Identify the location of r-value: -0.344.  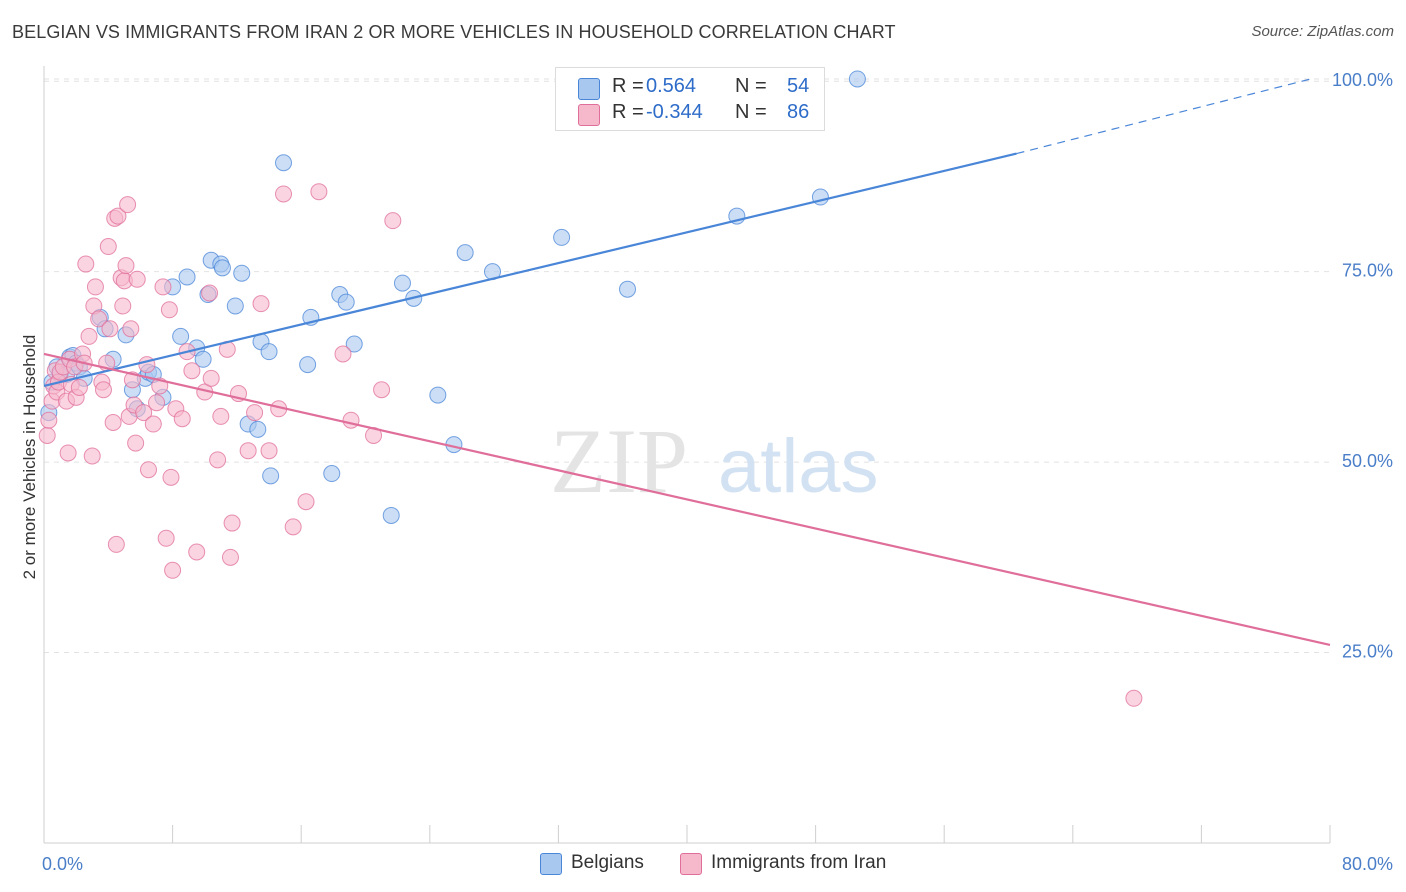
(674, 112).